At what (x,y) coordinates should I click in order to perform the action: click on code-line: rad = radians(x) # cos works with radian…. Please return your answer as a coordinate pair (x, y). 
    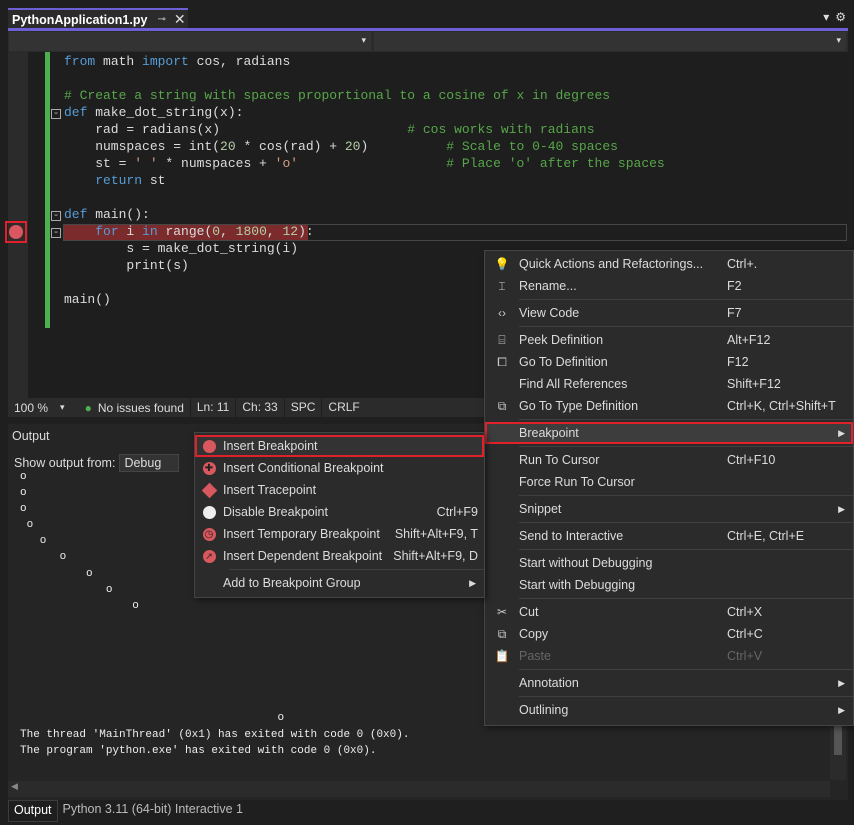
    Looking at the image, I should click on (364, 129).